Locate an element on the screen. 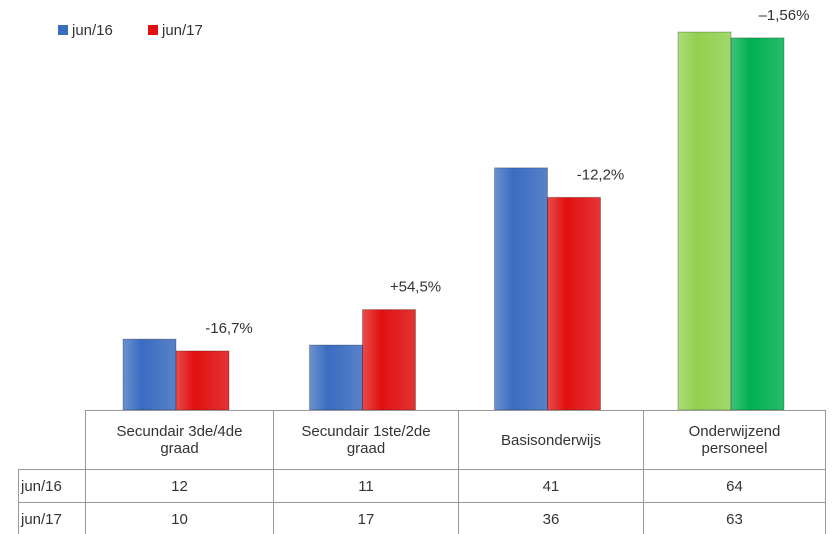 This screenshot has width=833, height=534. column-header: Basisonderwijs is located at coordinates (551, 440).